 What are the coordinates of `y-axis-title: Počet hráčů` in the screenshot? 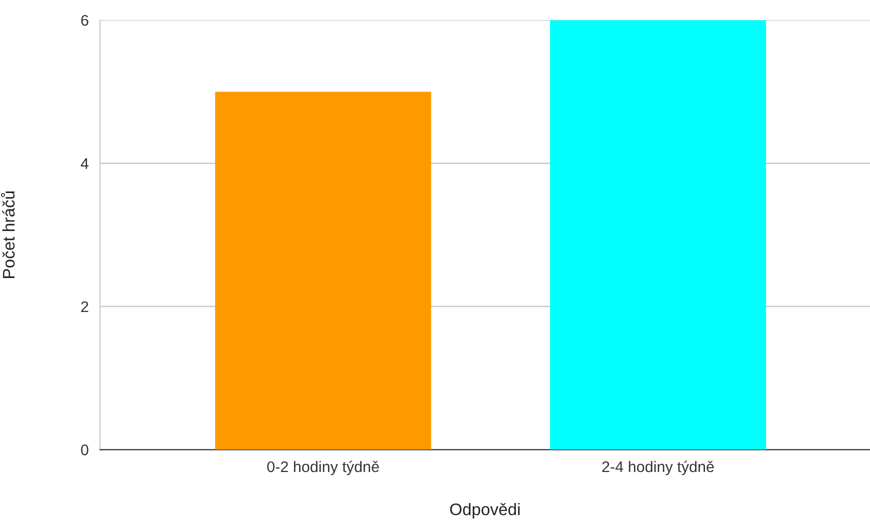 It's located at (8, 235).